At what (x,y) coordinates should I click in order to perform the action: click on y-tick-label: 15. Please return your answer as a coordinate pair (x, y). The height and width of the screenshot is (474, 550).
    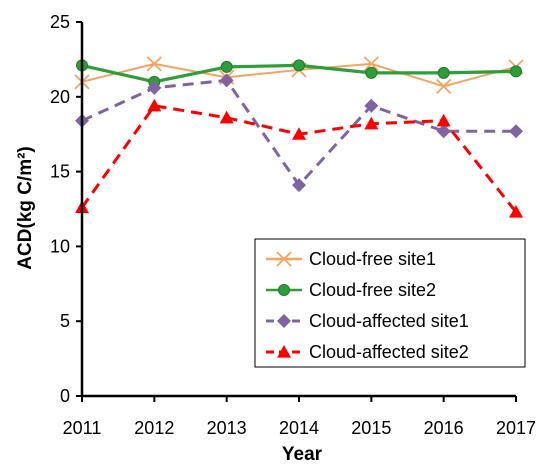
    Looking at the image, I should click on (60, 172).